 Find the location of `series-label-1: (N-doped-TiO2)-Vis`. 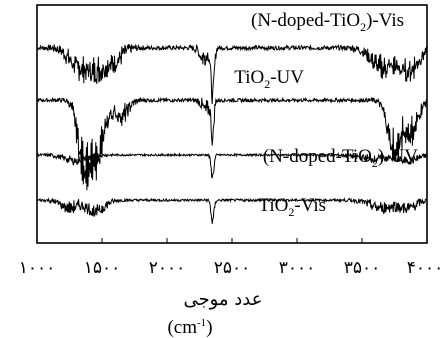

series-label-1: (N-doped-TiO2)-Vis is located at coordinates (327, 22).